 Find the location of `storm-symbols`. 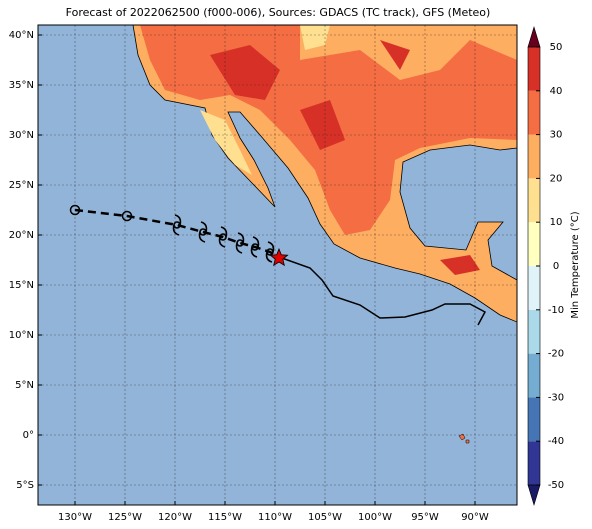

storm-symbols is located at coordinates (223, 238).